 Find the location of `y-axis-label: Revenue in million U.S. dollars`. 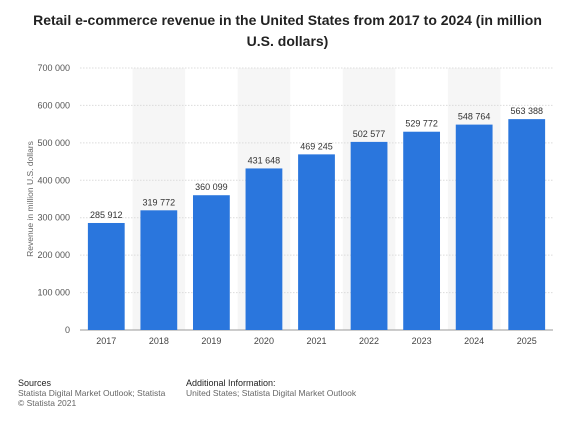

y-axis-label: Revenue in million U.S. dollars is located at coordinates (30, 199).